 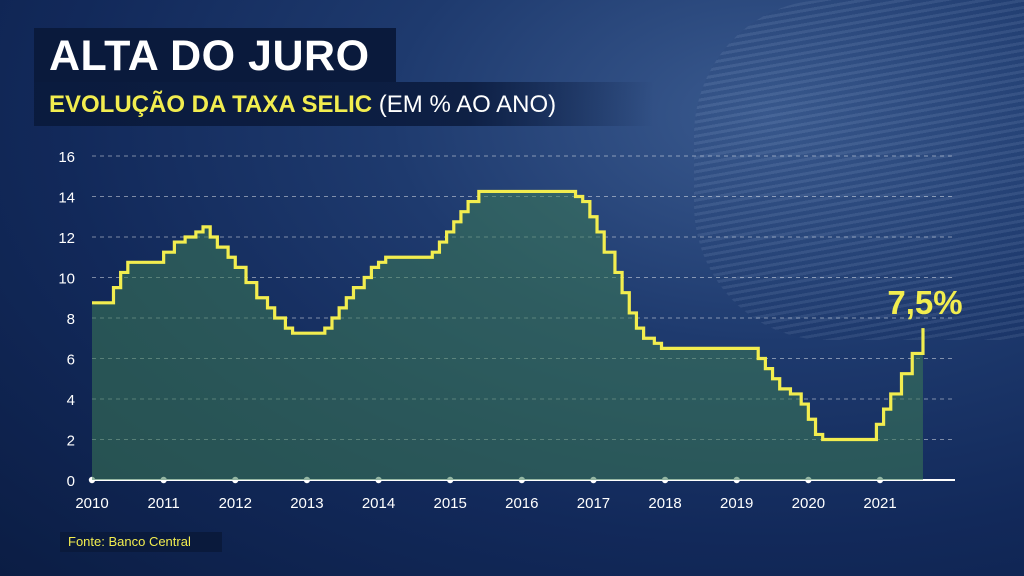 I want to click on x-tick-label: 2018, so click(x=664, y=503).